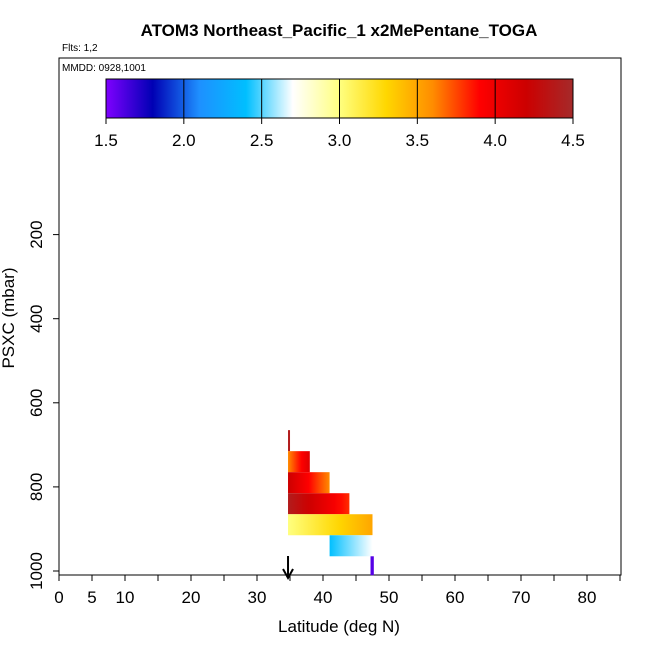 The height and width of the screenshot is (650, 650). What do you see at coordinates (36, 234) in the screenshot?
I see `y-tick-label: 200` at bounding box center [36, 234].